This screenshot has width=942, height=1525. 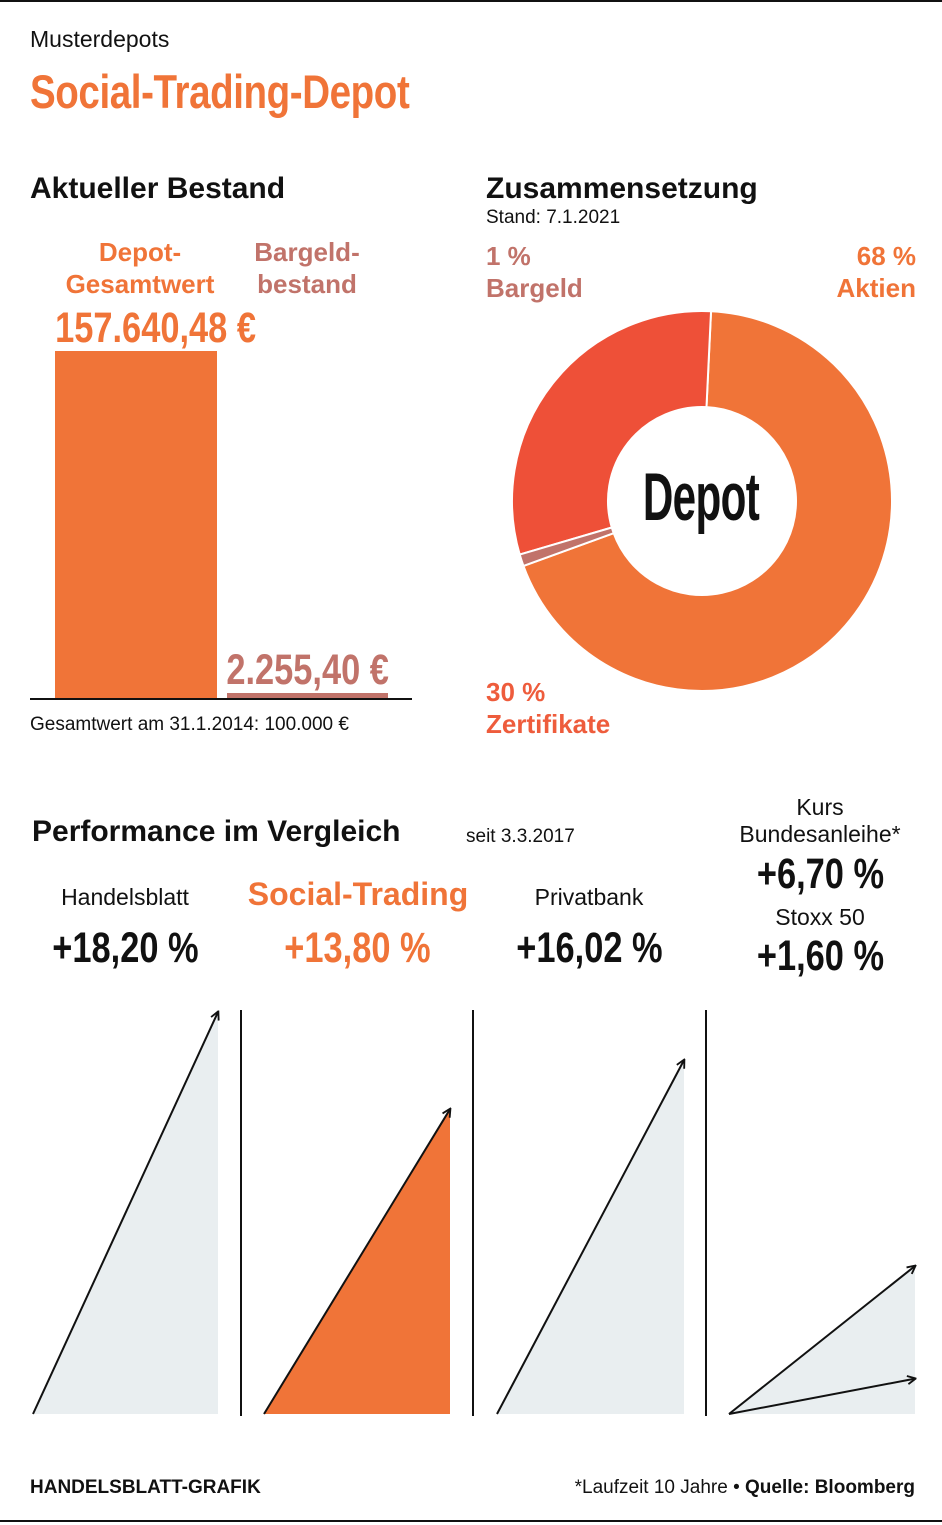 What do you see at coordinates (820, 834) in the screenshot?
I see `panel-4-name-line2: Bundesanleihe*` at bounding box center [820, 834].